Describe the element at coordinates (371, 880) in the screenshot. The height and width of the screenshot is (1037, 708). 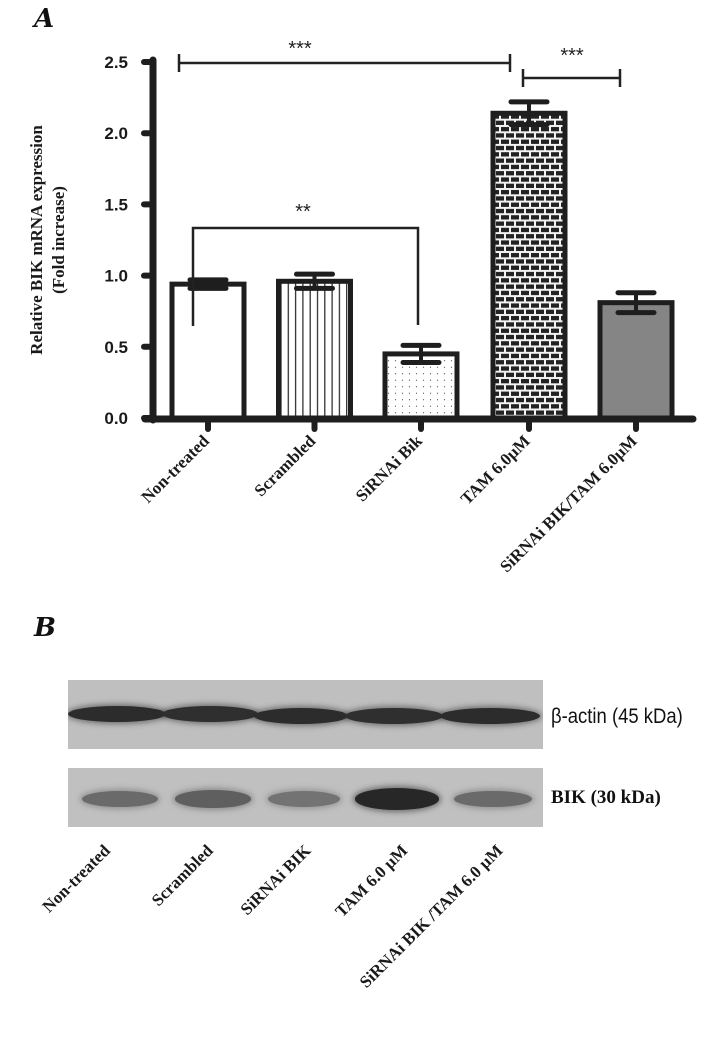
I see `blot-lane-label: TAM 6.0 µM` at that location.